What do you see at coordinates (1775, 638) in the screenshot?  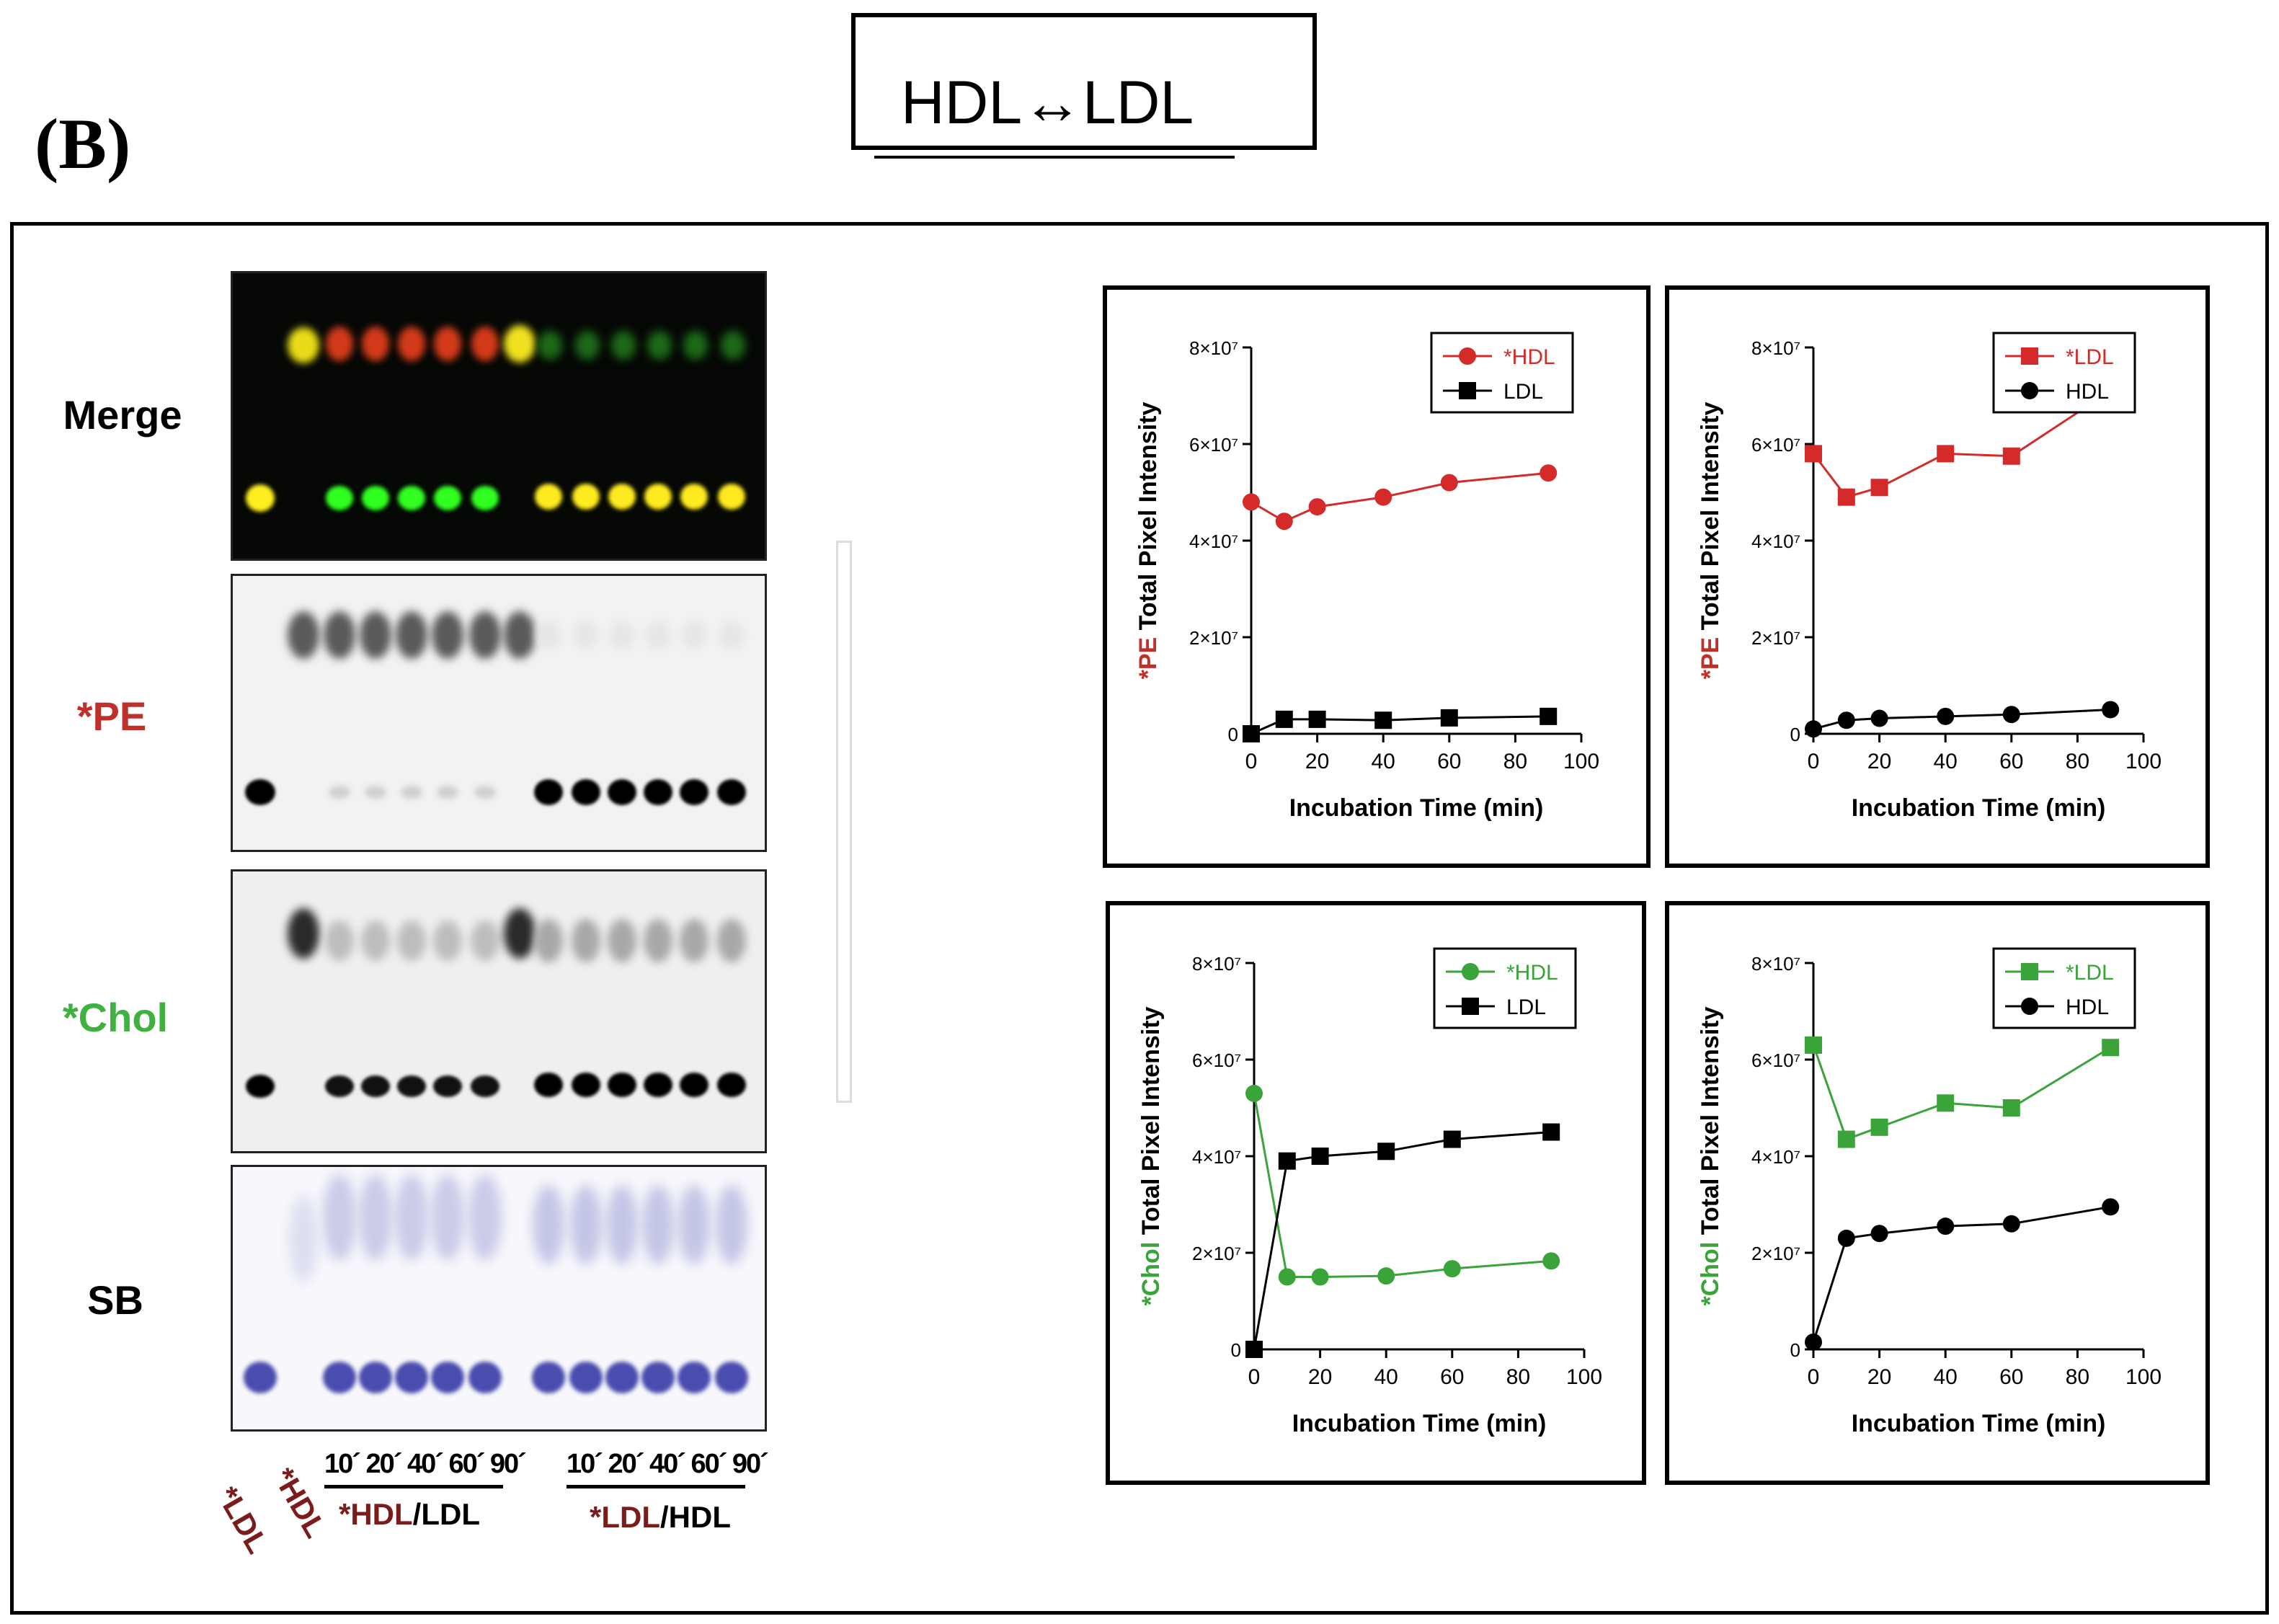 I see `y-tick-label: 2×10⁷` at bounding box center [1775, 638].